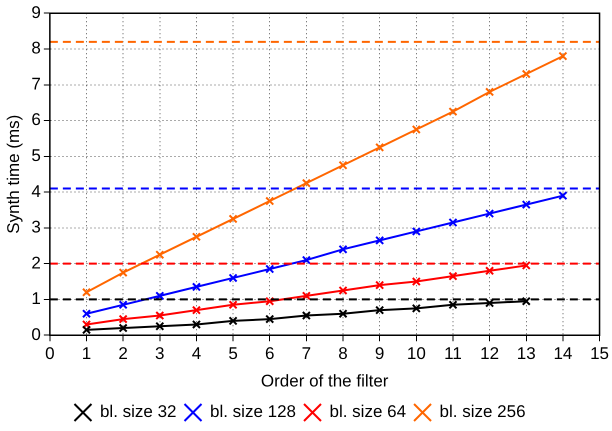 The image size is (612, 431). I want to click on x-axis-title: Order of the filter, so click(324, 380).